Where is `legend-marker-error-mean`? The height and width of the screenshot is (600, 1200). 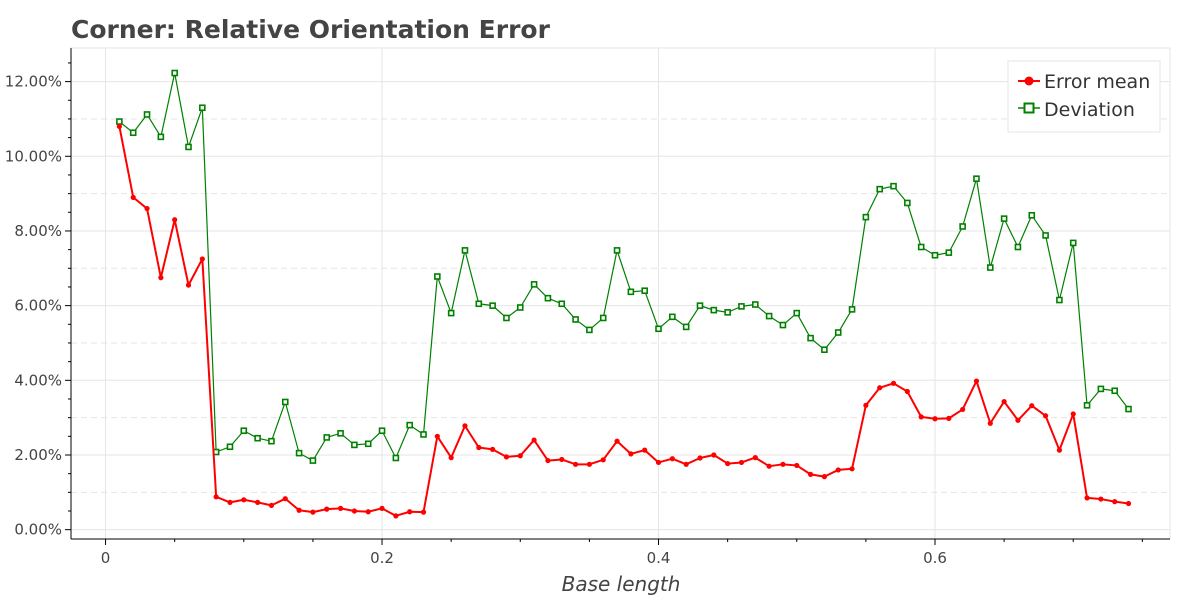
legend-marker-error-mean is located at coordinates (1029, 81).